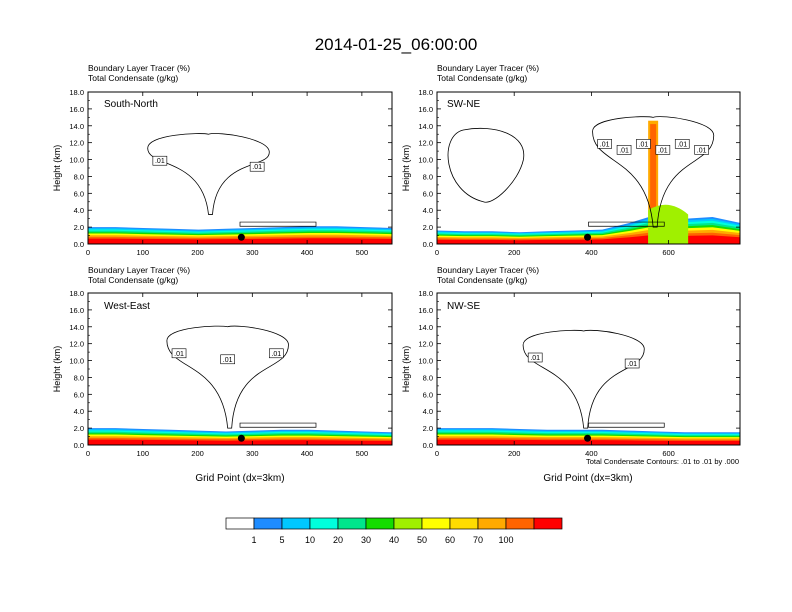 This screenshot has height=612, width=792. Describe the element at coordinates (450, 540) in the screenshot. I see `colorbar-label: 60` at that location.